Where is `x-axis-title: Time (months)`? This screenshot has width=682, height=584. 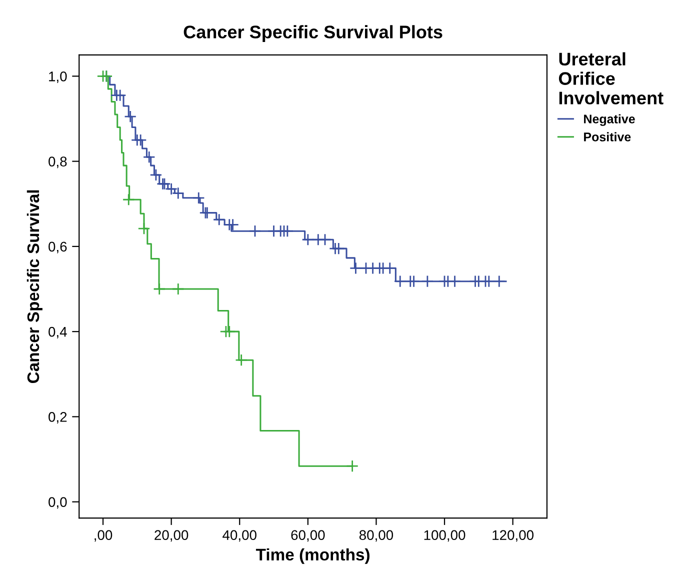 x-axis-title: Time (months) is located at coordinates (313, 556).